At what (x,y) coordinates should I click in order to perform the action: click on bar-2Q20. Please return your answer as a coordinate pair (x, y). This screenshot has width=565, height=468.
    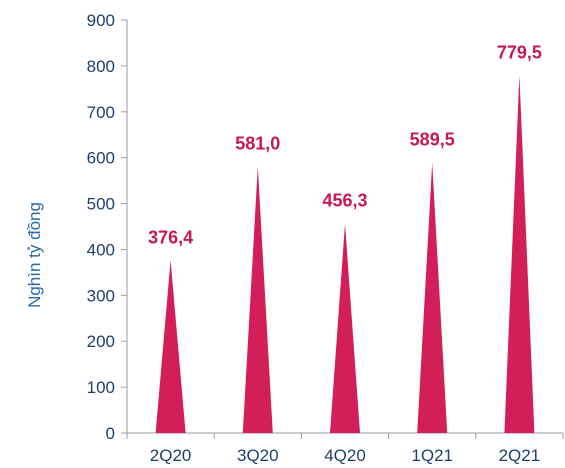
    Looking at the image, I should click on (170, 346).